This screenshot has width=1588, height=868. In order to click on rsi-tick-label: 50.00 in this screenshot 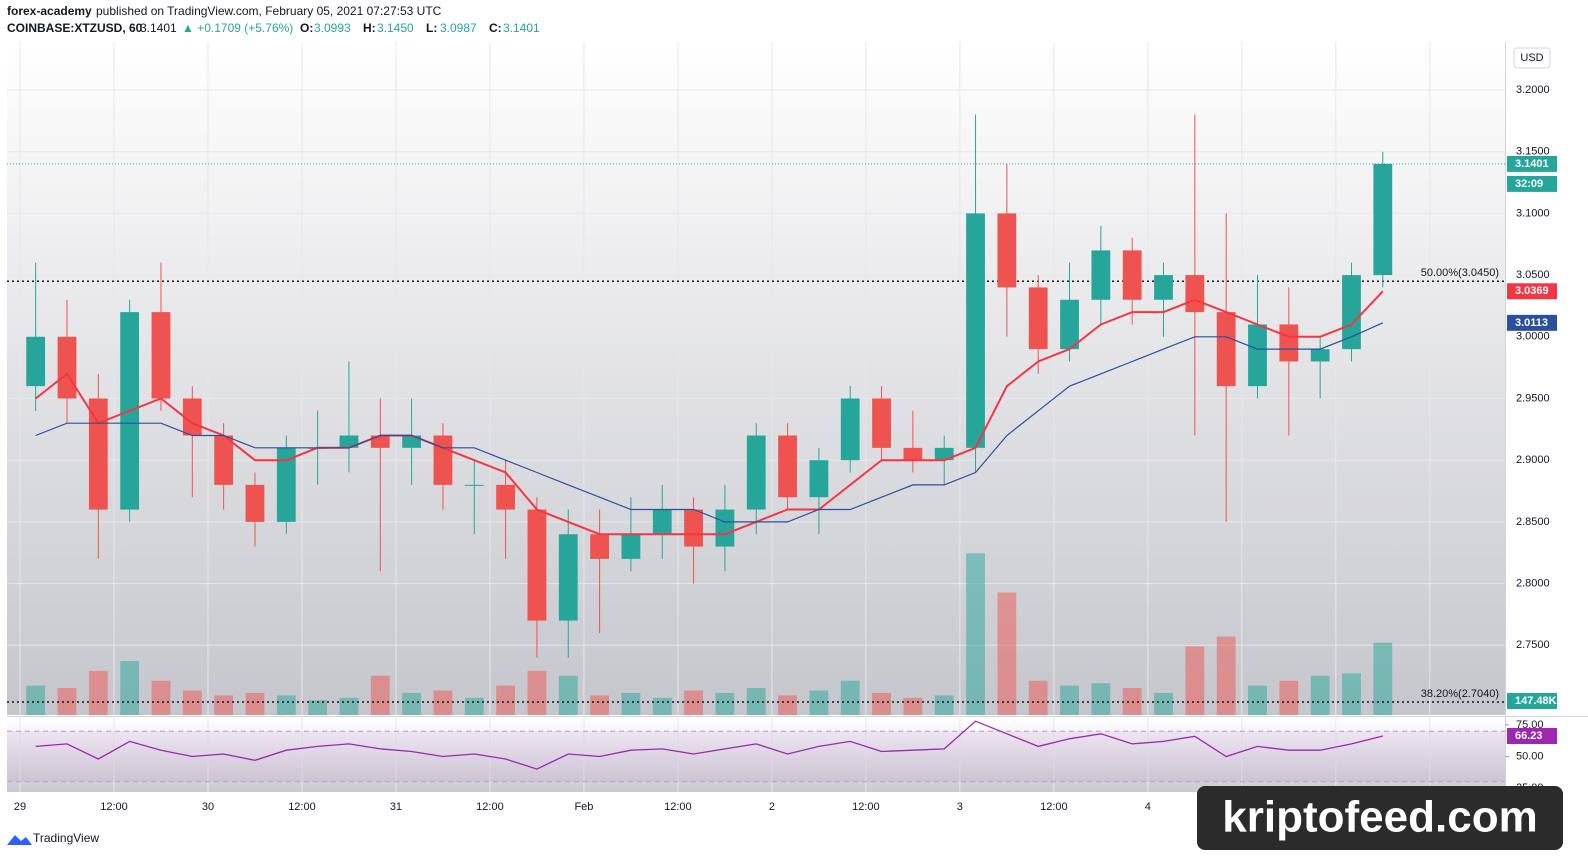, I will do `click(1530, 756)`.